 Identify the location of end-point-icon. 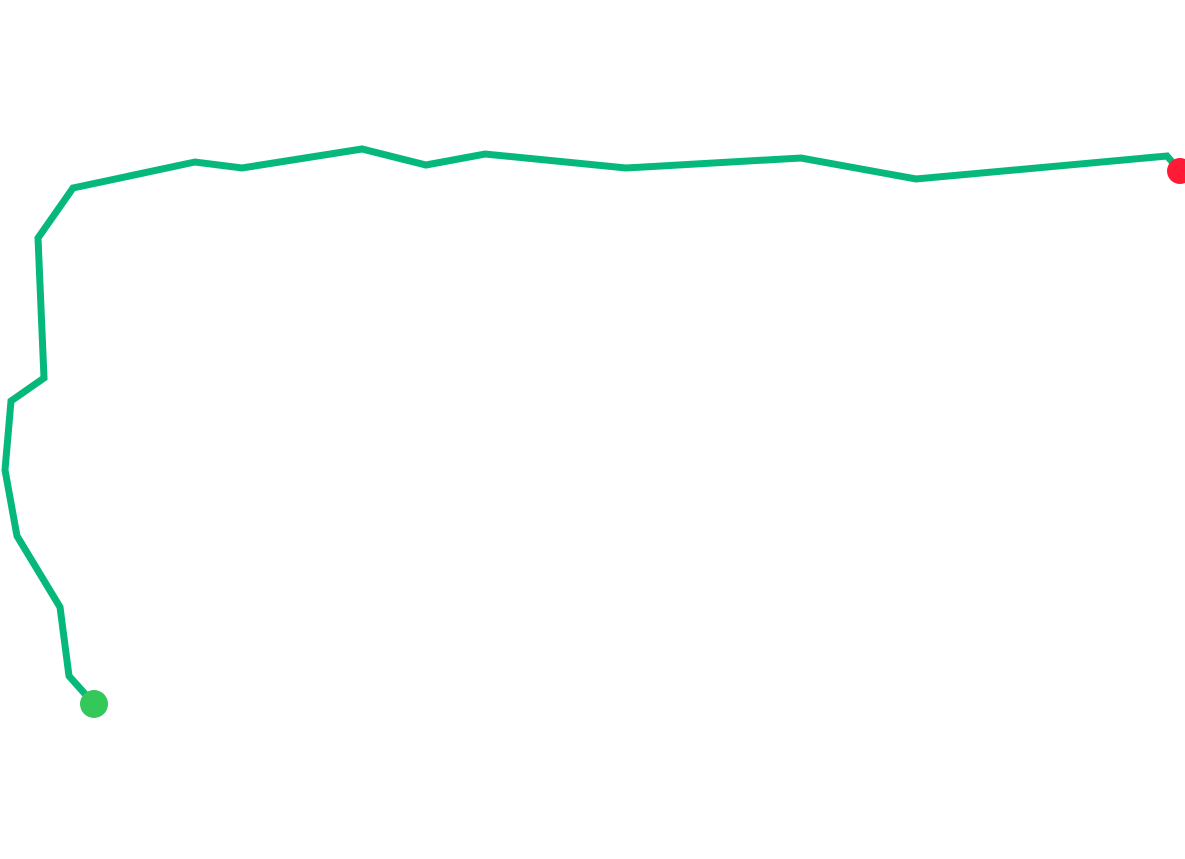
(1176, 171).